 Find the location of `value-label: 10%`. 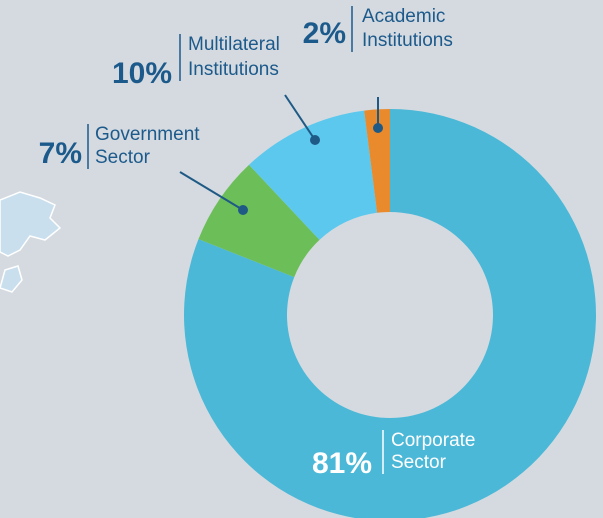

value-label: 10% is located at coordinates (142, 73).